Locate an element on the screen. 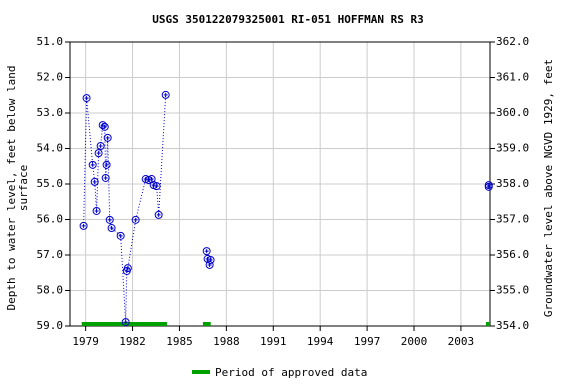  x-tick-label: 1982 is located at coordinates (132, 341).